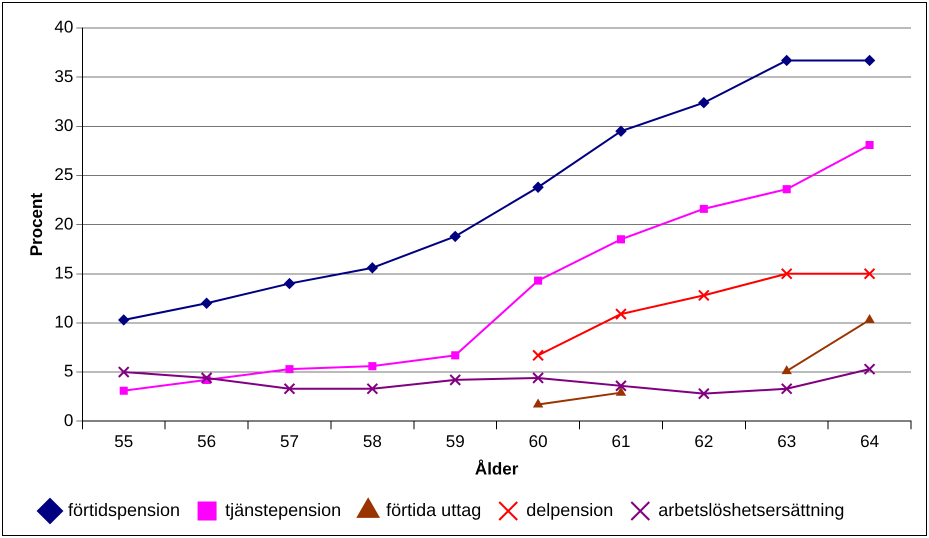  Describe the element at coordinates (124, 442) in the screenshot. I see `x-tick-label: 55` at that location.